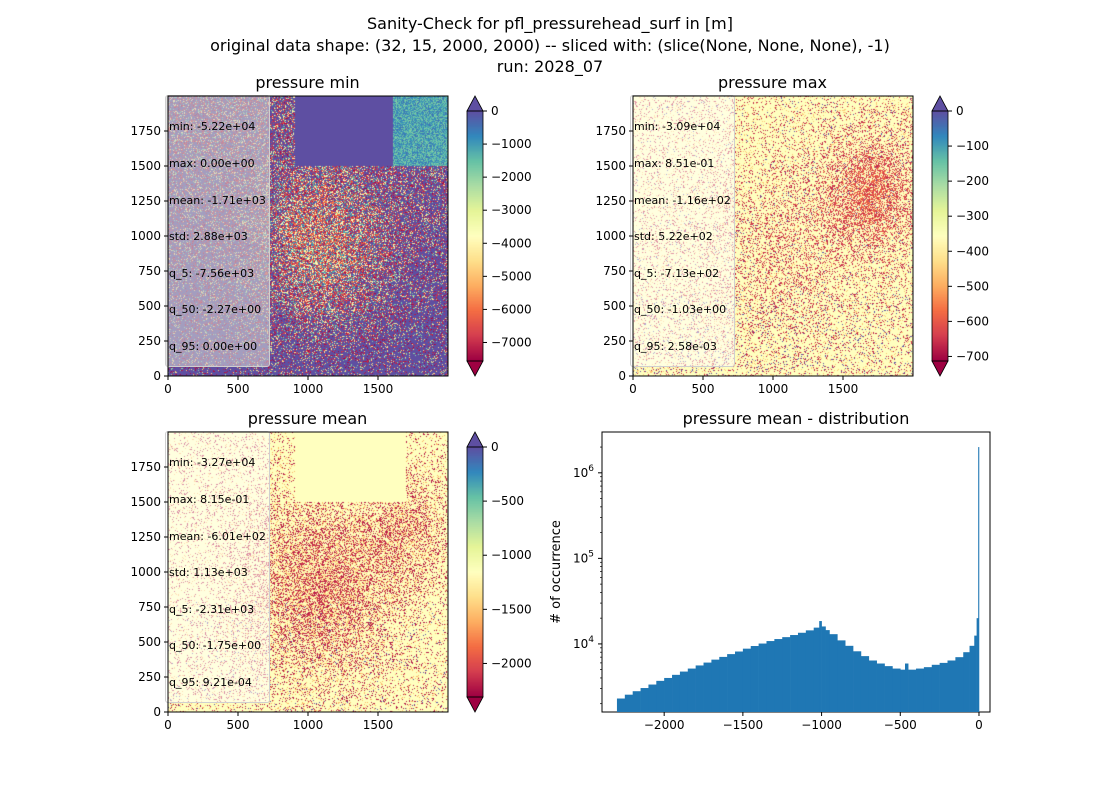  What do you see at coordinates (212, 127) in the screenshot?
I see `stat-line: min: -5.22e+04` at bounding box center [212, 127].